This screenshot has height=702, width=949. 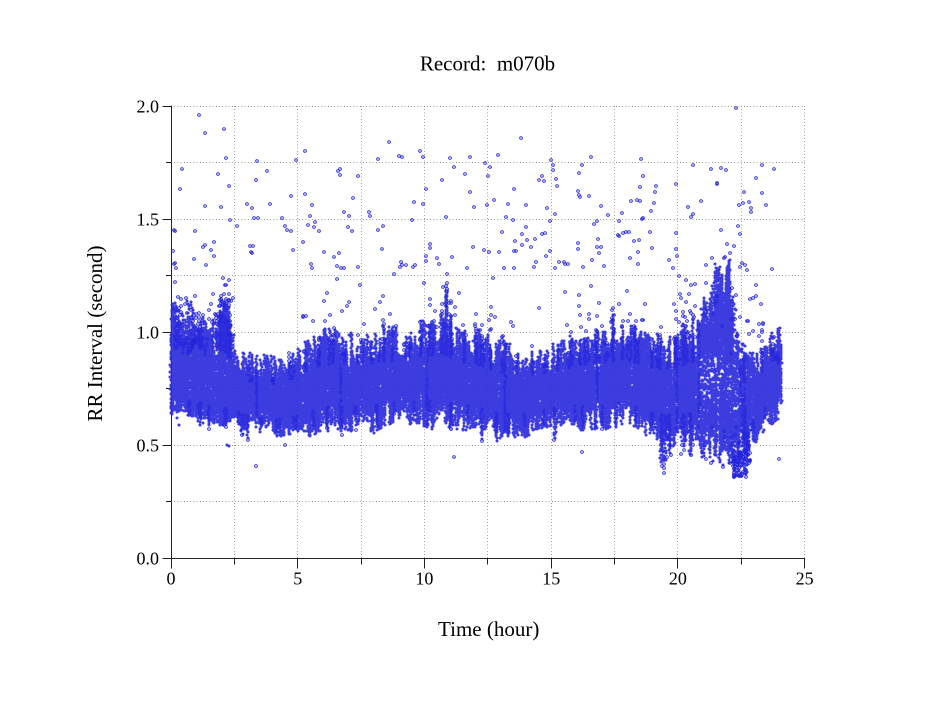 What do you see at coordinates (678, 579) in the screenshot?
I see `svg-text: 20` at bounding box center [678, 579].